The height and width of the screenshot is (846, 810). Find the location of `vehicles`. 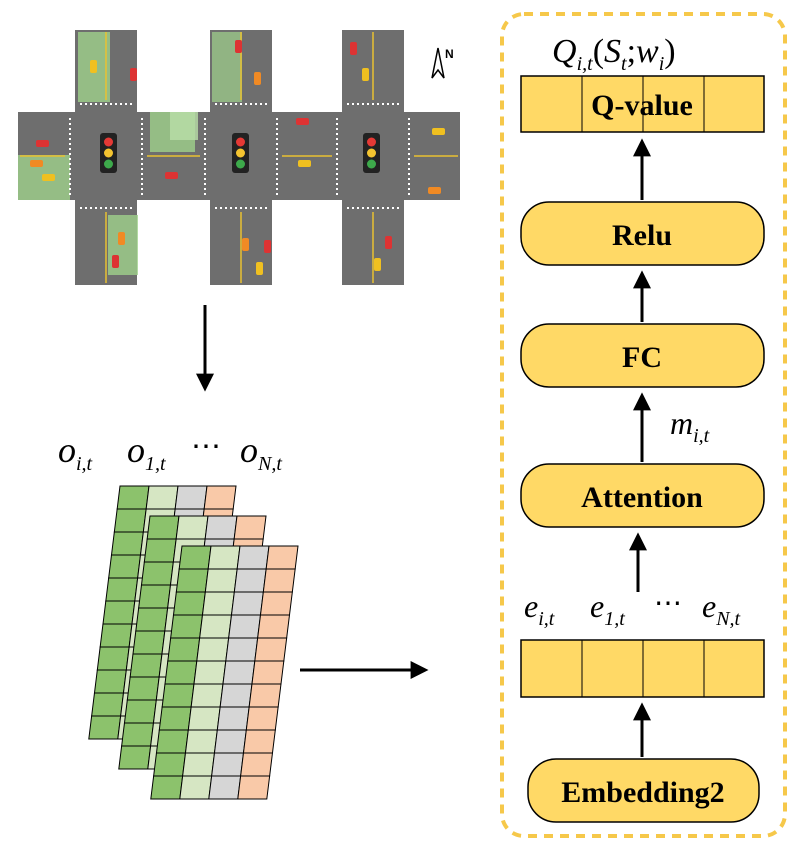

vehicles is located at coordinates (237, 157).